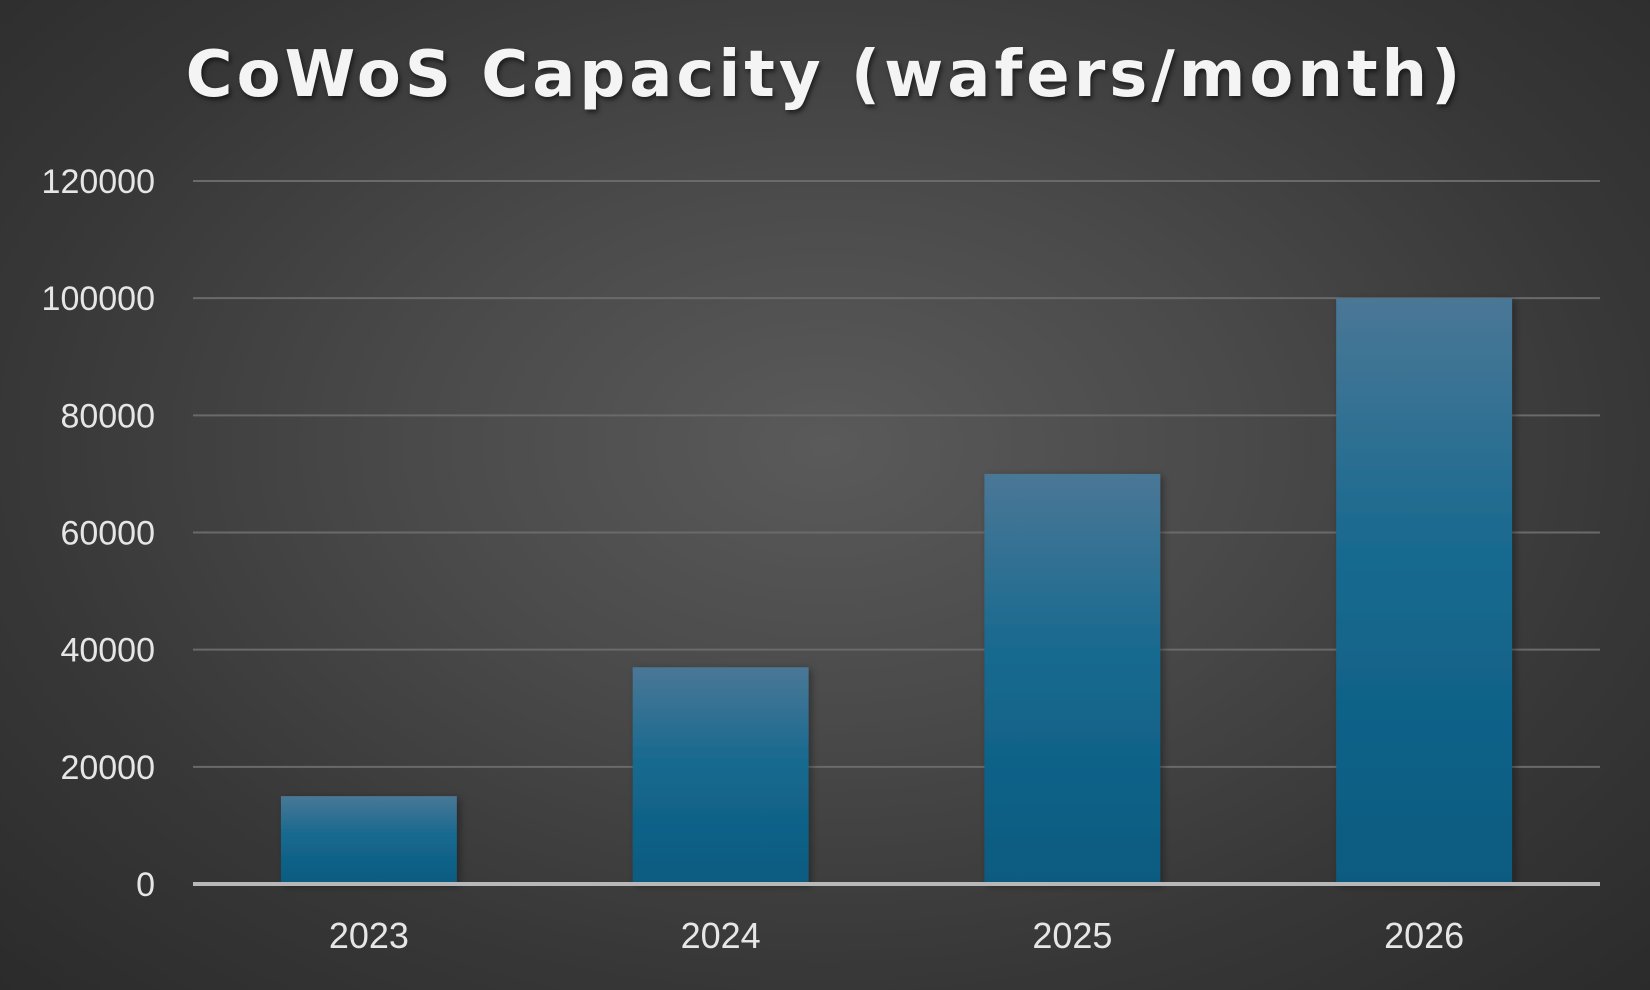 The width and height of the screenshot is (1650, 990). What do you see at coordinates (369, 935) in the screenshot?
I see `x-tick-label: 2023` at bounding box center [369, 935].